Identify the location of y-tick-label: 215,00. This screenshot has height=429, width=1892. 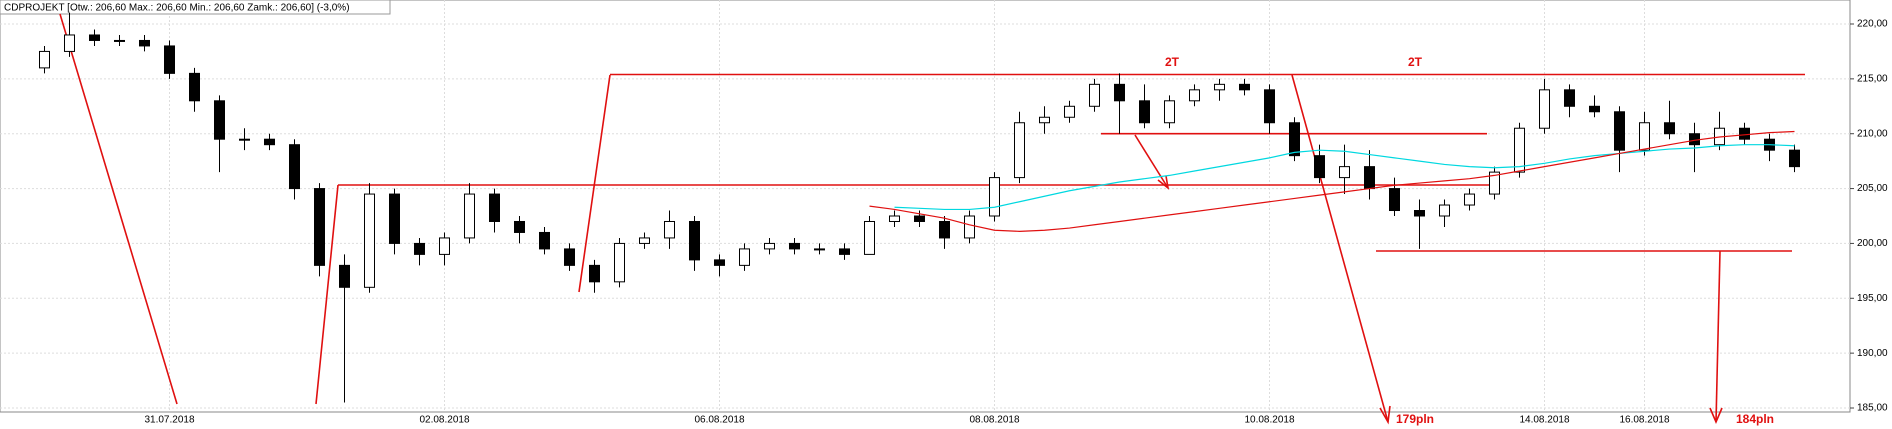
(1872, 78).